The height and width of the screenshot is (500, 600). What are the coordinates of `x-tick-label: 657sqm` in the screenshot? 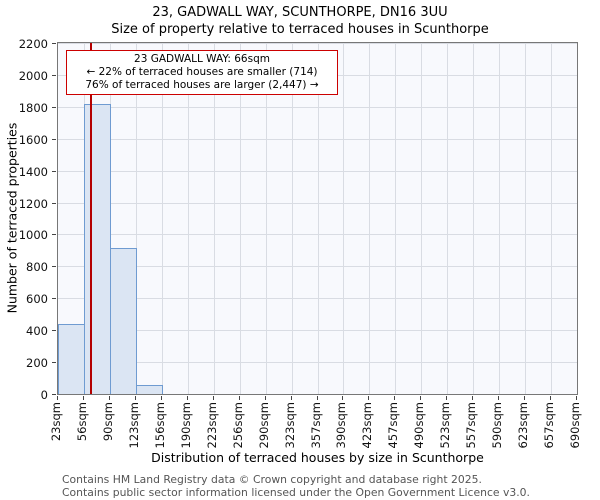 It's located at (549, 425).